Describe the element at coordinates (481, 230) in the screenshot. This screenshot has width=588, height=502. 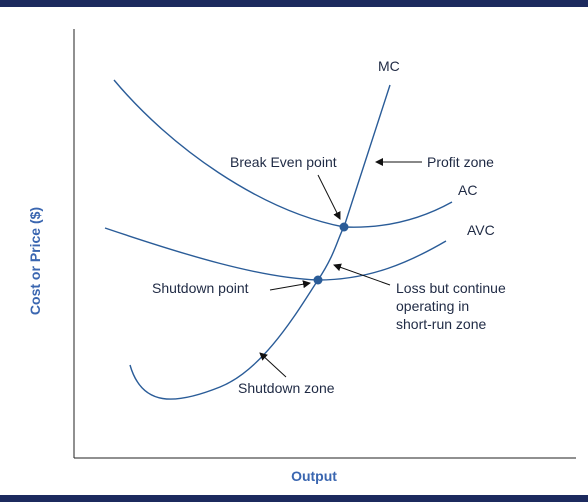
I see `avc-label: AVC` at that location.